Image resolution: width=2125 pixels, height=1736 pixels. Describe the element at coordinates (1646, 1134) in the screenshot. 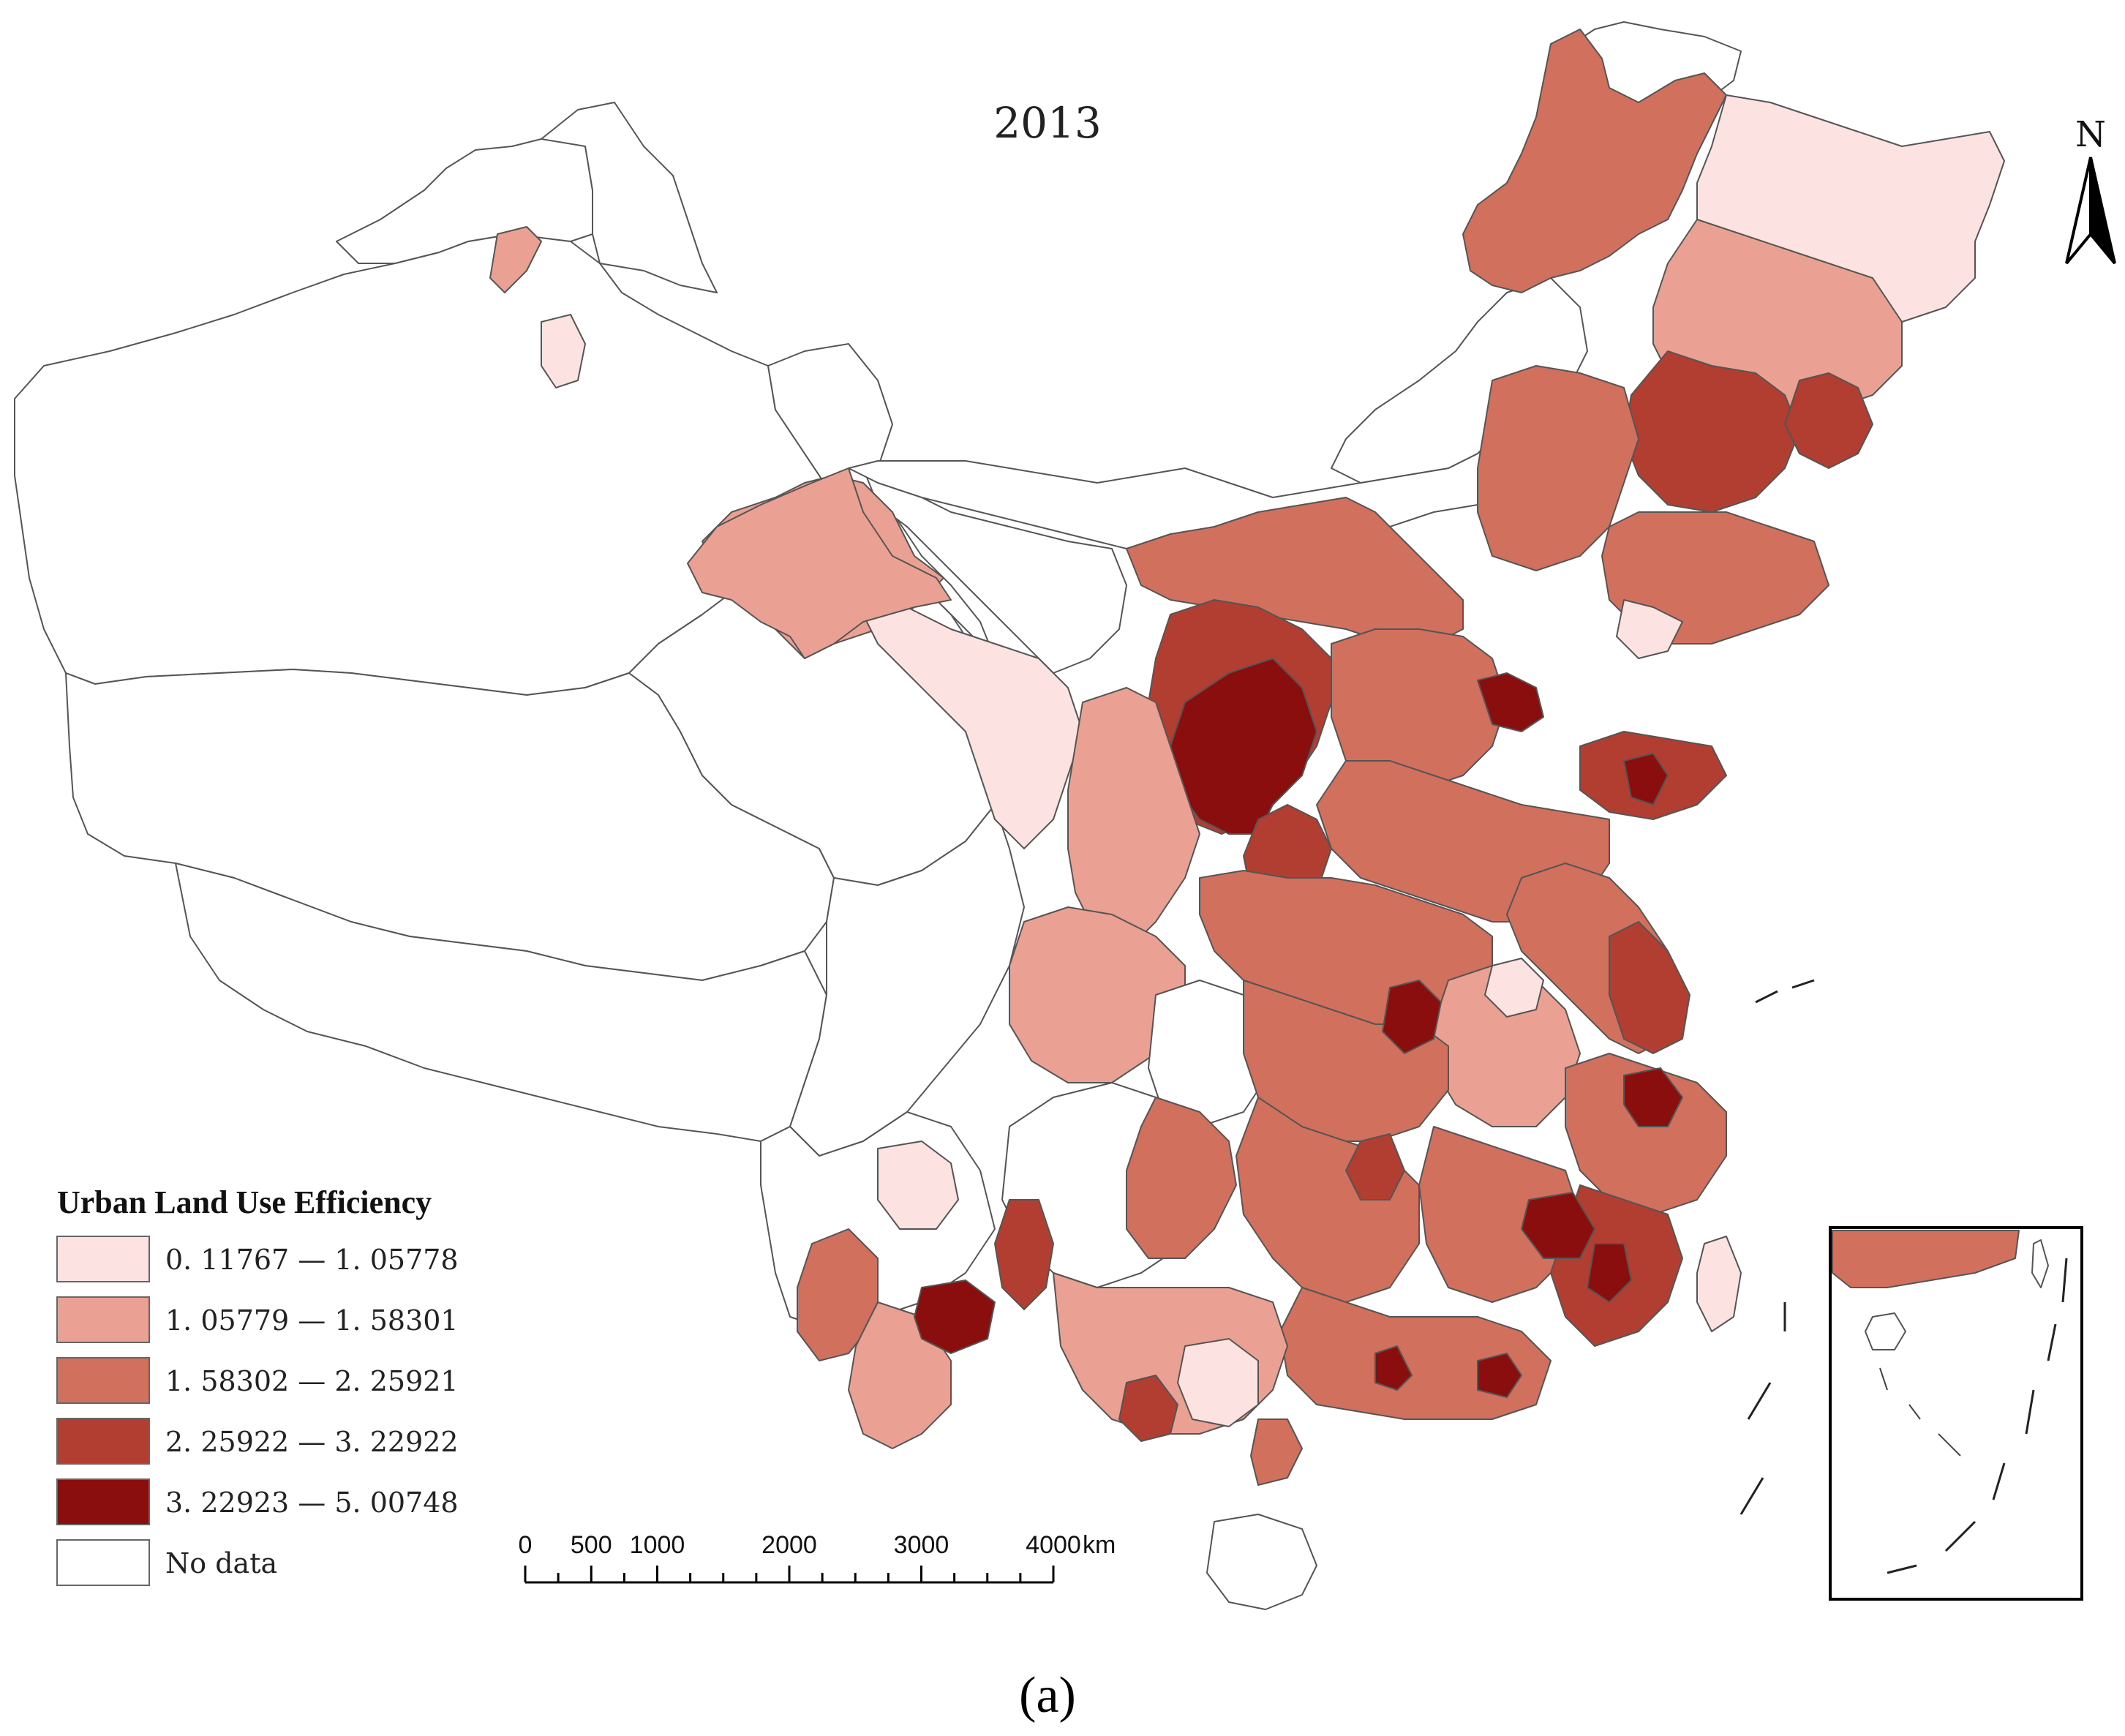

I see `region-zhejiang` at that location.